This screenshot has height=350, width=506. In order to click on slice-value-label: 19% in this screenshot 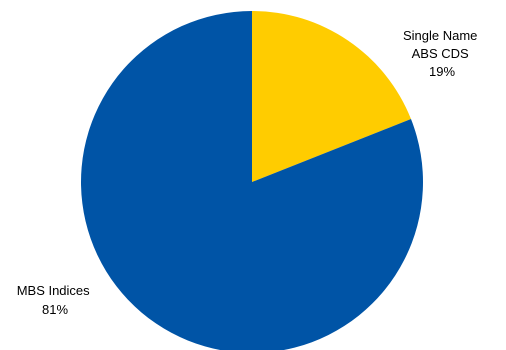, I will do `click(442, 71)`.